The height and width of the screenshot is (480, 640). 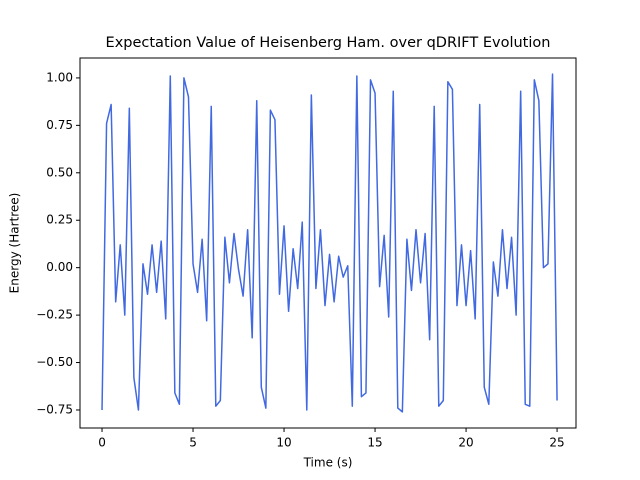 What do you see at coordinates (556, 443) in the screenshot?
I see `x-tick-label: 25` at bounding box center [556, 443].